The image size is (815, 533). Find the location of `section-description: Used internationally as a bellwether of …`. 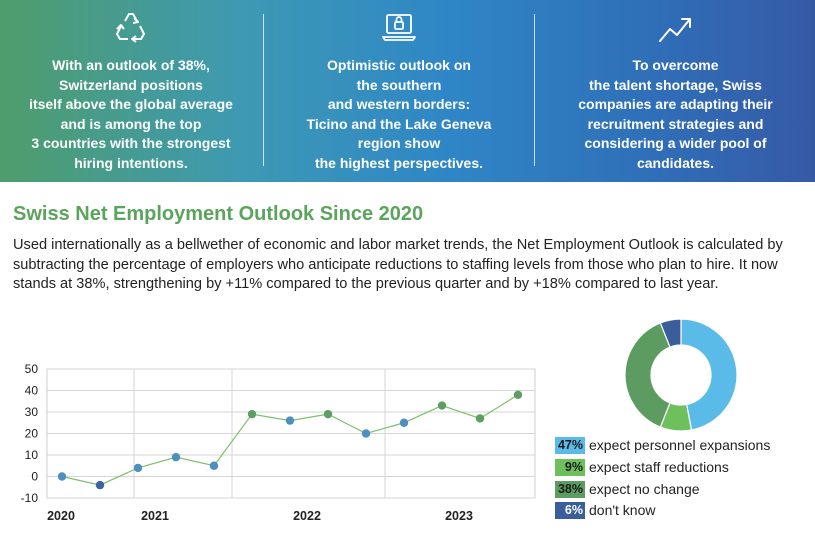

section-description: Used internationally as a bellwether of … is located at coordinates (398, 264).